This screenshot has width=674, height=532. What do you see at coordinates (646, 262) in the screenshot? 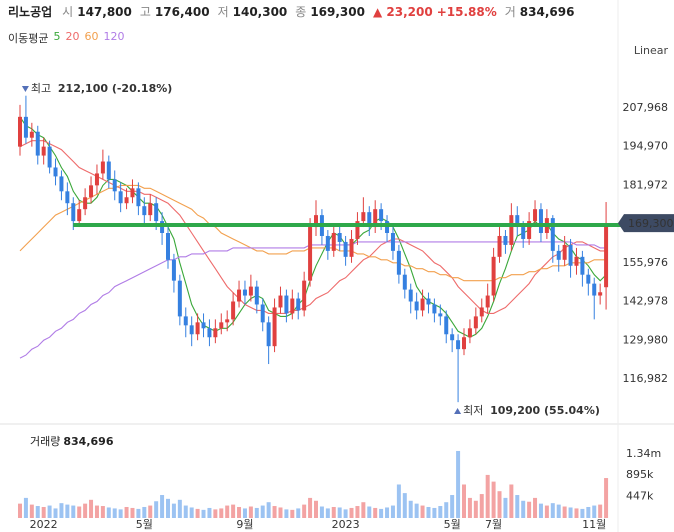
I see `y-tick-label: 155,976` at bounding box center [646, 262].